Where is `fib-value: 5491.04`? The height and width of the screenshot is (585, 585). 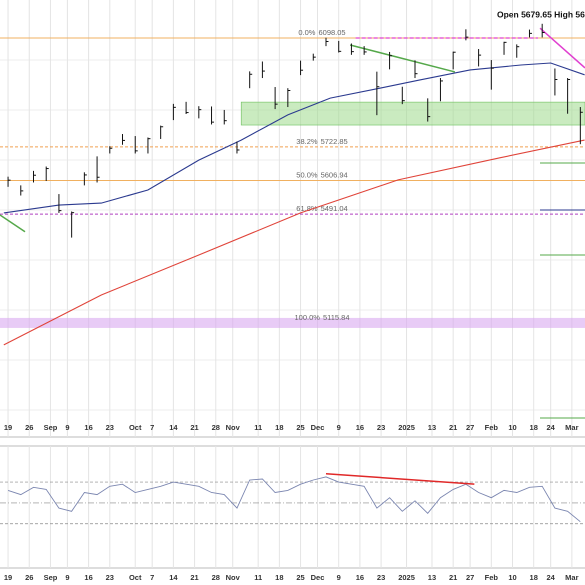
fib-value: 5491.04 is located at coordinates (334, 208).